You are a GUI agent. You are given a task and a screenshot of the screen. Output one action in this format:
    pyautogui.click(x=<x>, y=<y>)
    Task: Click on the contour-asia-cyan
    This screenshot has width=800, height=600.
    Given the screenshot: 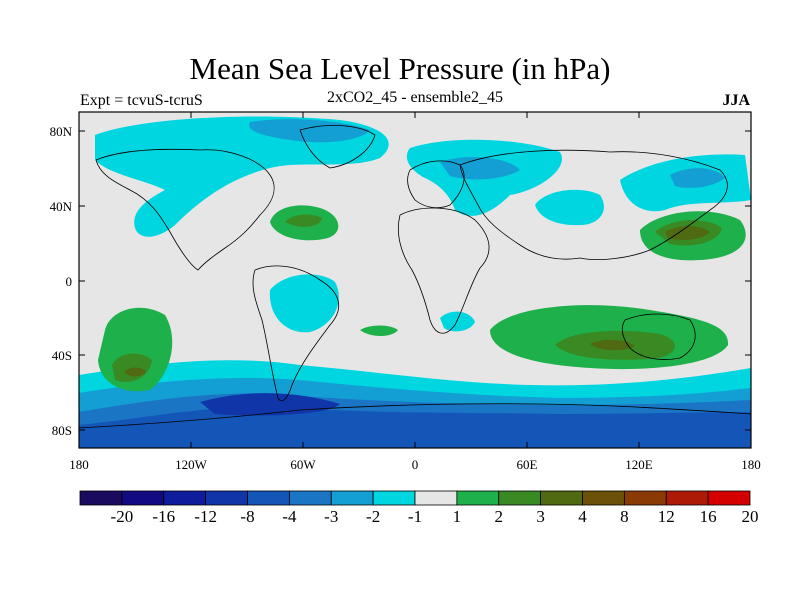 What is the action you would take?
    pyautogui.click(x=569, y=207)
    